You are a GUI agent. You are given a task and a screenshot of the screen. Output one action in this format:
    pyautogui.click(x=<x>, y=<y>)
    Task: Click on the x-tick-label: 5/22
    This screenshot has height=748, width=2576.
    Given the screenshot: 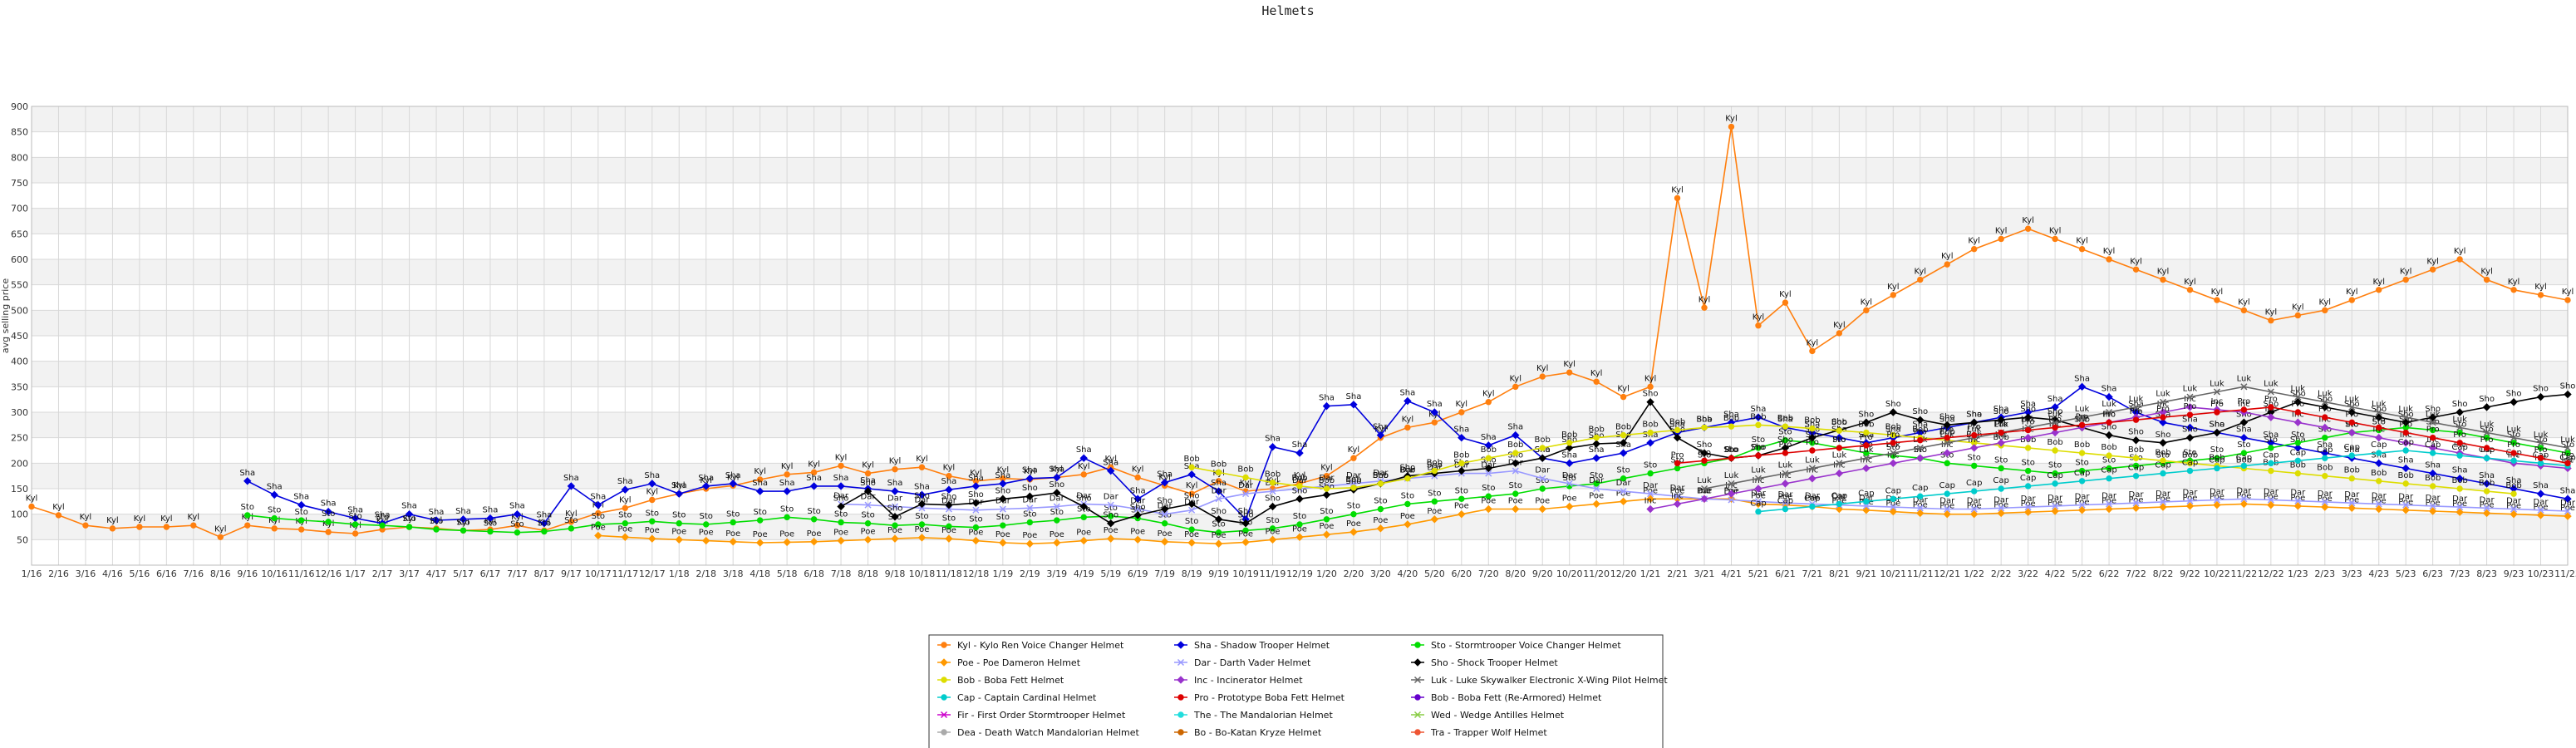 What is the action you would take?
    pyautogui.click(x=2082, y=573)
    